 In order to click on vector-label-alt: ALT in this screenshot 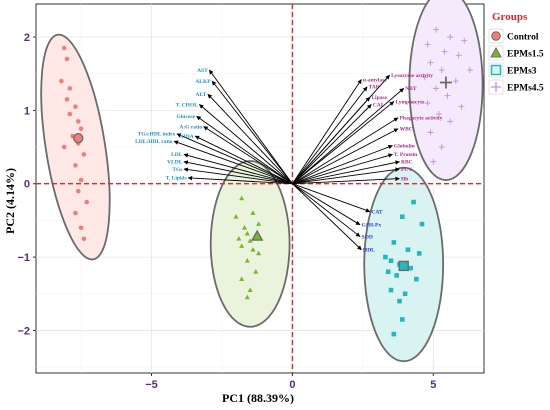, I will do `click(201, 95)`.